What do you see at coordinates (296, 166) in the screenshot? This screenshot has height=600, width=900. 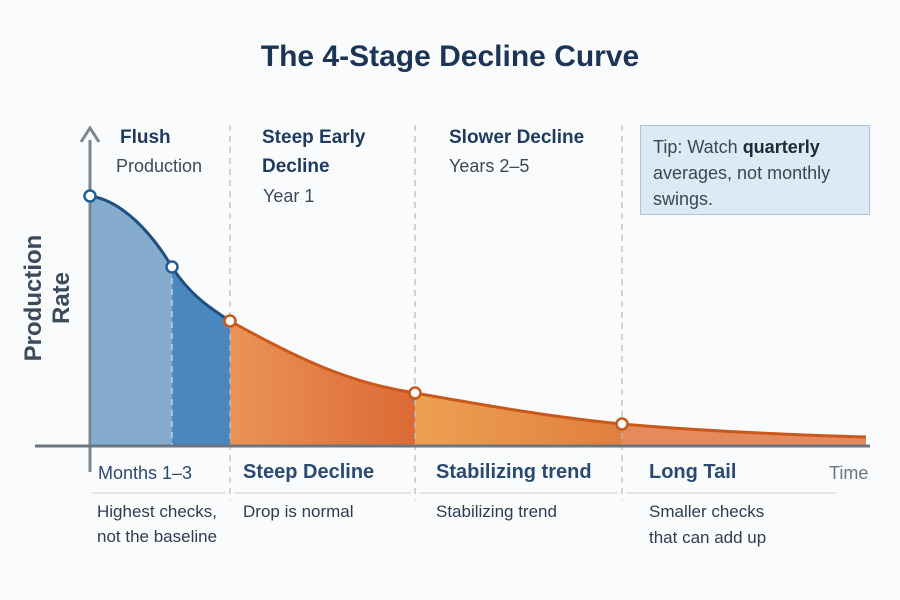 I see `stage-2-heading-line2: Decline` at bounding box center [296, 166].